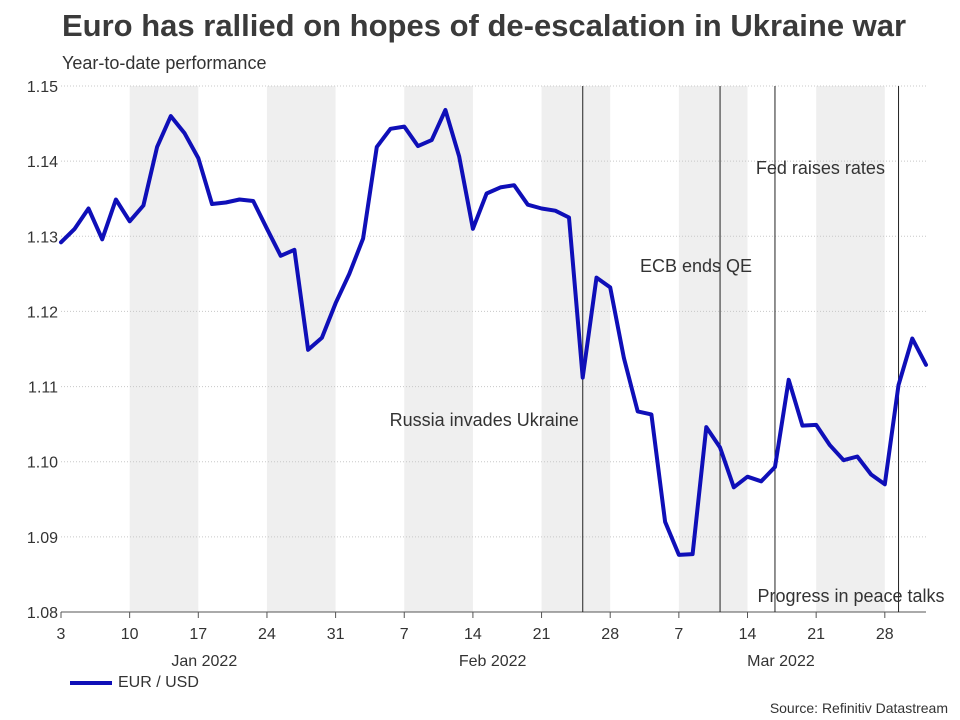  I want to click on event-annotation: Fed raises rates, so click(820, 168).